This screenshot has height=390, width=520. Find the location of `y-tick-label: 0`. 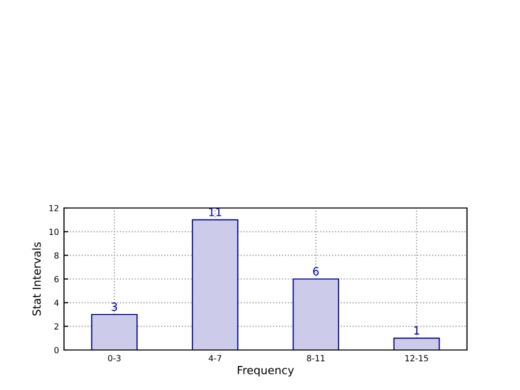

y-tick-label: 0 is located at coordinates (56, 350).